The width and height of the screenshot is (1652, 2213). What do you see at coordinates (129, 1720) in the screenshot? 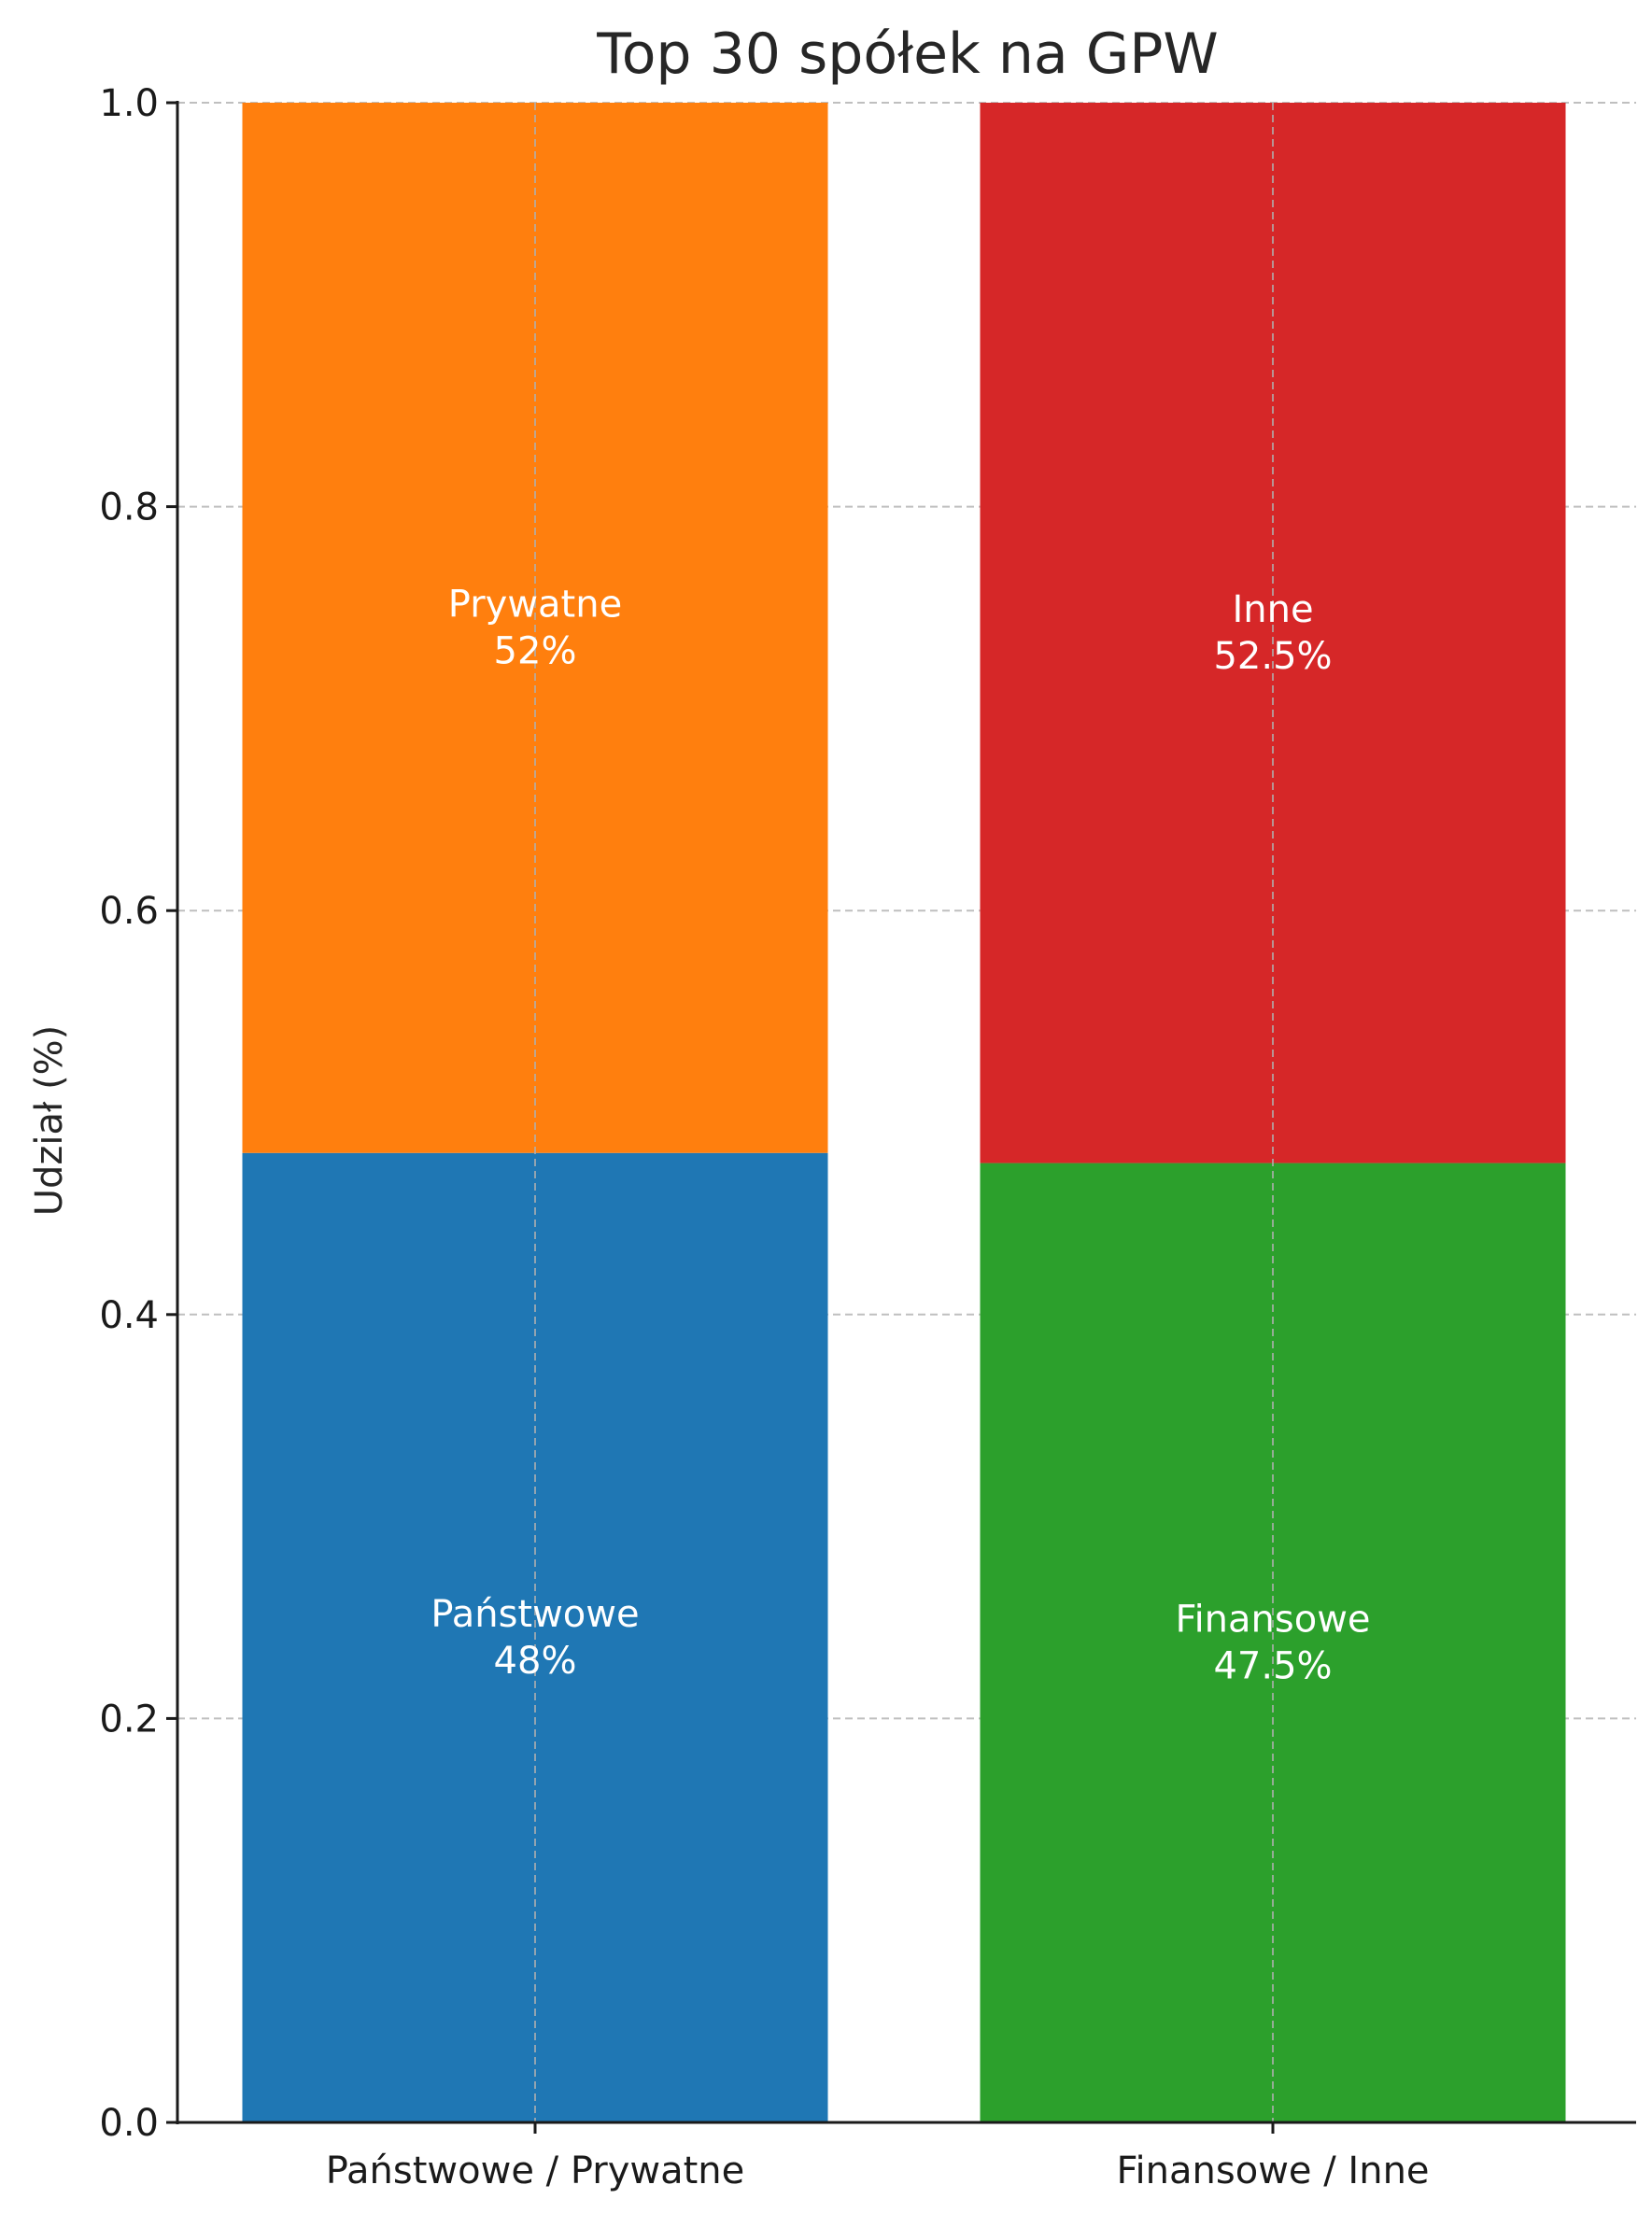
I see `y-tick-label: 0.2` at bounding box center [129, 1720].